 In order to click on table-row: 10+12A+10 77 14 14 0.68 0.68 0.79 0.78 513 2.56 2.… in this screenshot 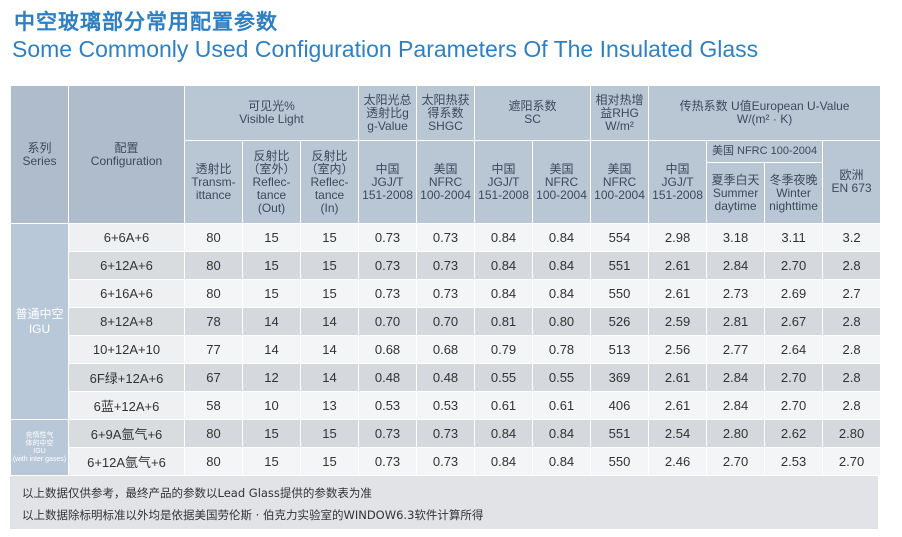, I will do `click(446, 349)`.